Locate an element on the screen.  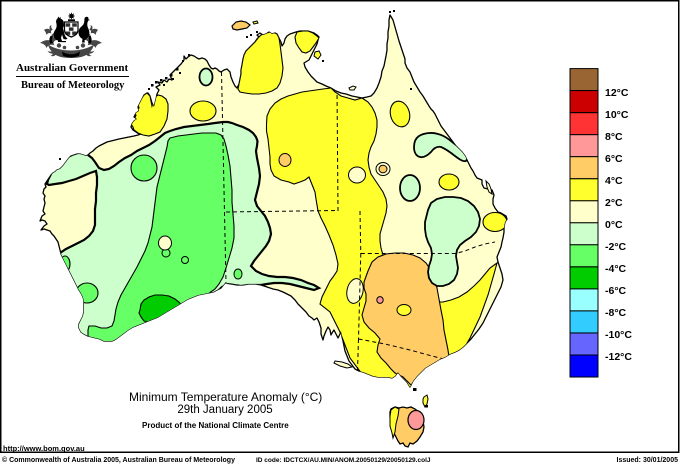
svg-text: -12°C is located at coordinates (618, 357).